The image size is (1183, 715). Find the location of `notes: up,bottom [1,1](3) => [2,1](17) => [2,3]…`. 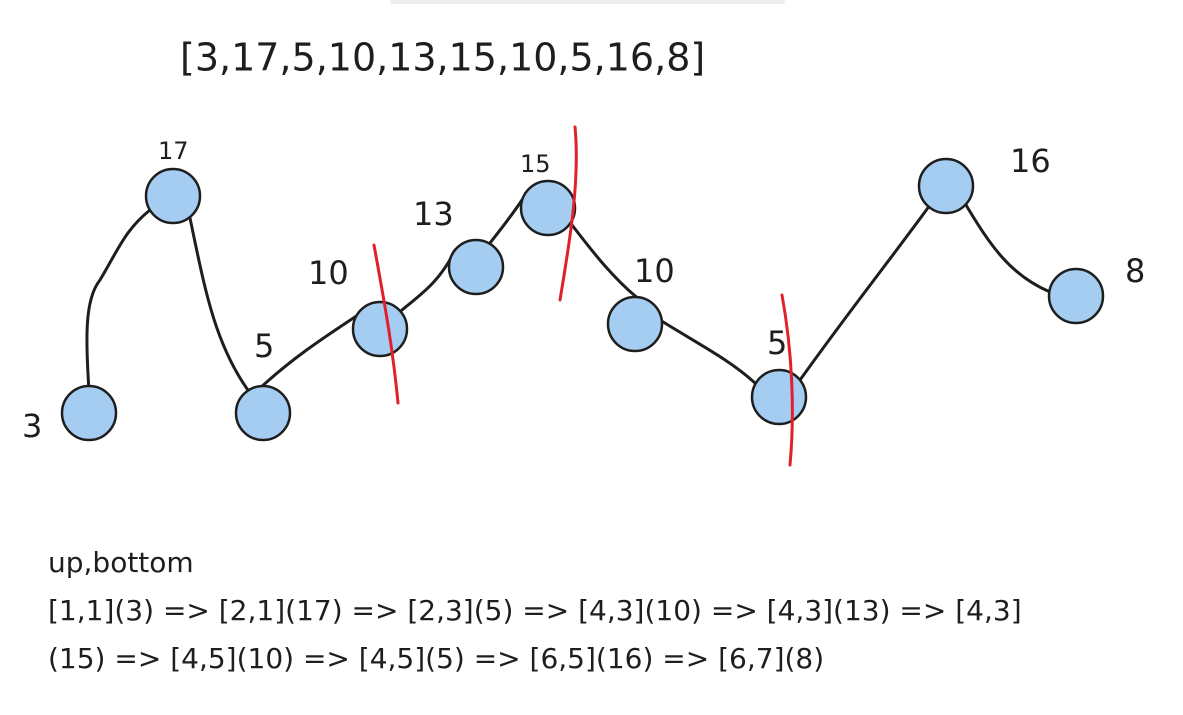

notes: up,bottom [1,1](3) => [2,1](17) => [2,3]… is located at coordinates (535, 610).